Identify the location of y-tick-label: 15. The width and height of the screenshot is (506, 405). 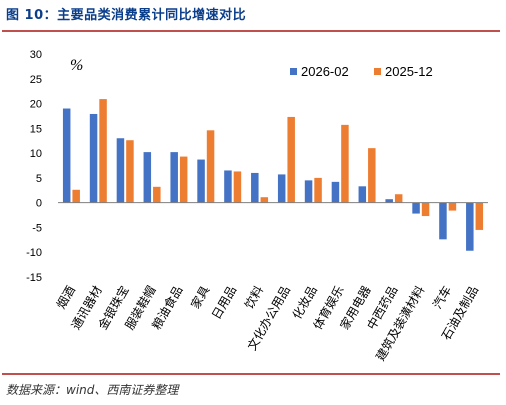
(36, 129).